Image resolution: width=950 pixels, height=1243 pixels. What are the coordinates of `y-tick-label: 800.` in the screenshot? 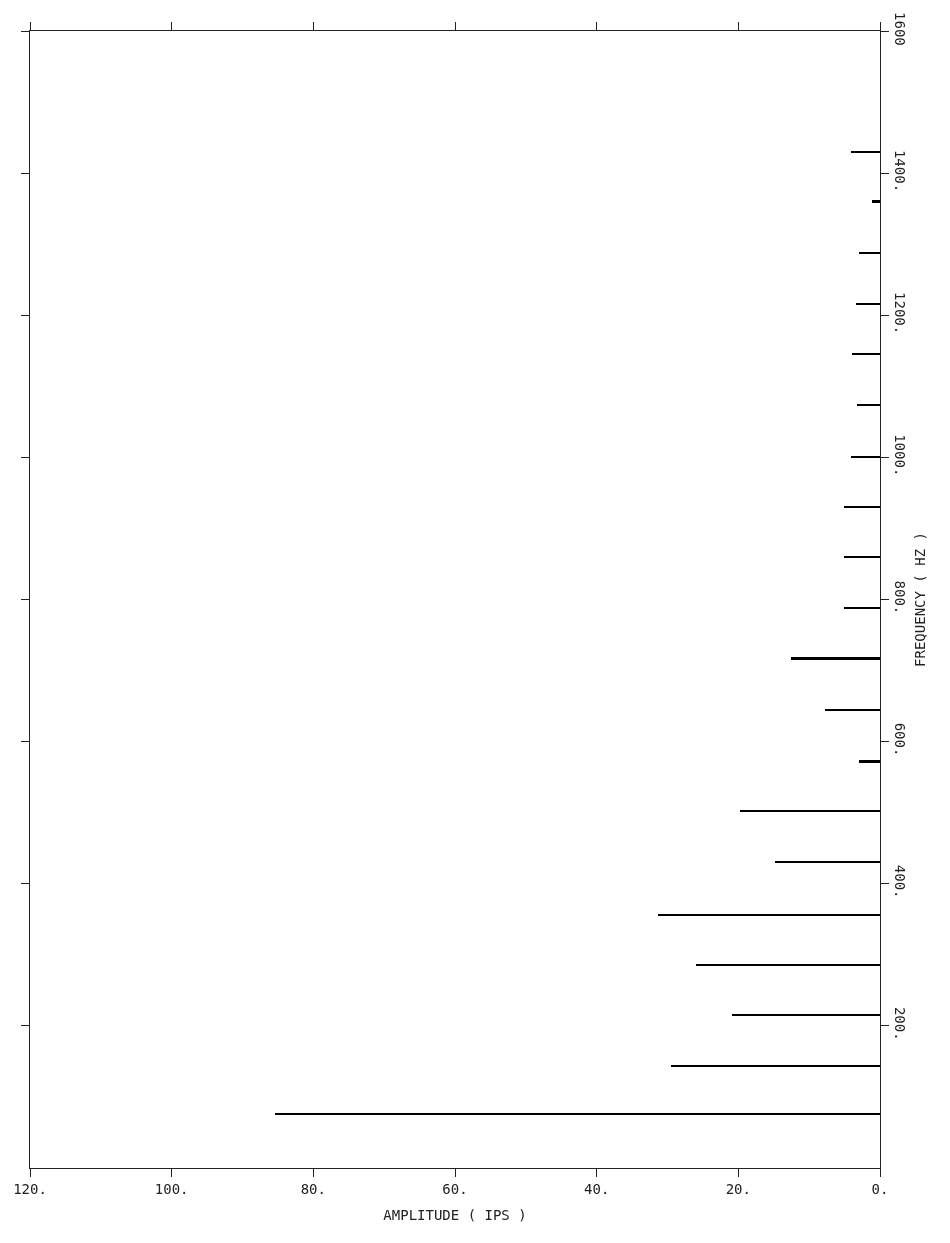 It's located at (899, 597).